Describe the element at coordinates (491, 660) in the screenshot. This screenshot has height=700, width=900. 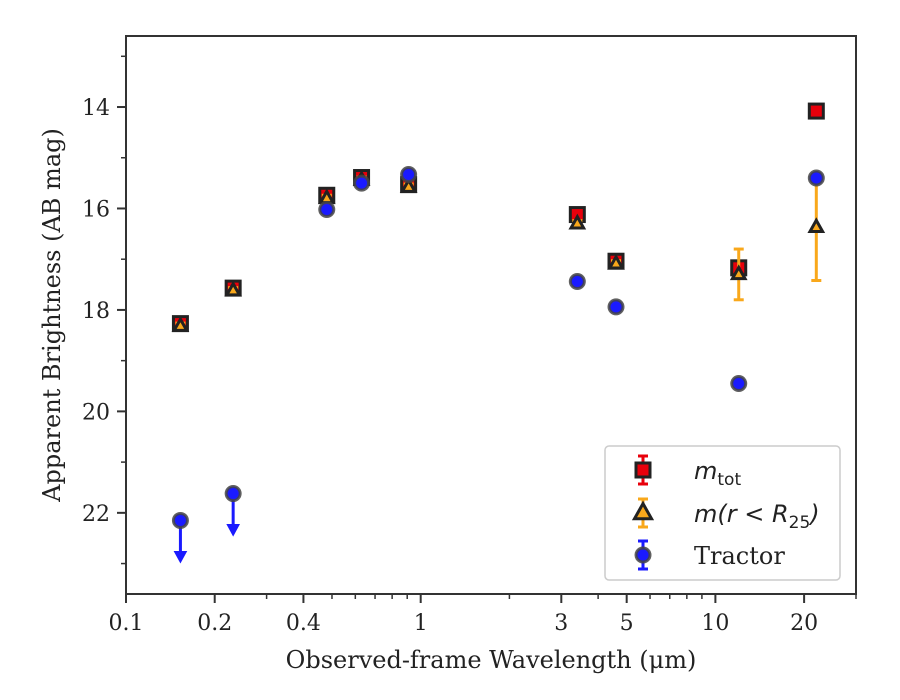
I see `x-axis-title: Observed-frame Wavelength (μm)` at that location.